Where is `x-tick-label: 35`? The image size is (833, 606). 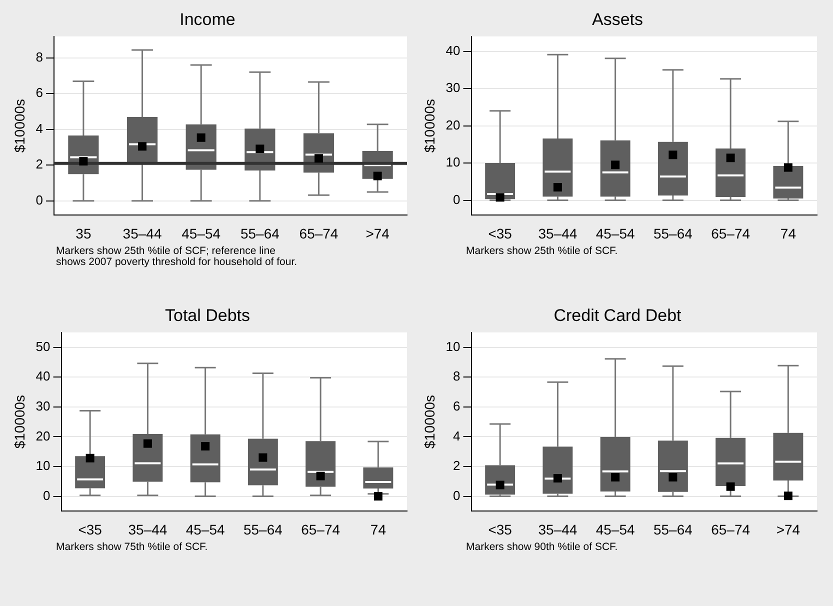 x-tick-label: 35 is located at coordinates (84, 233).